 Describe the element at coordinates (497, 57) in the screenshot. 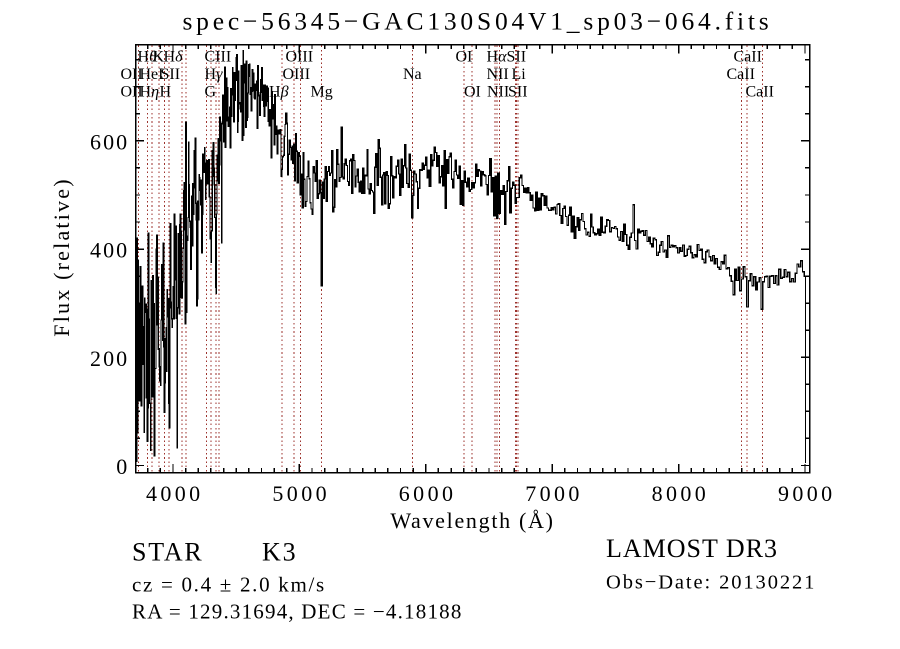

I see `svg-text: Hα` at that location.